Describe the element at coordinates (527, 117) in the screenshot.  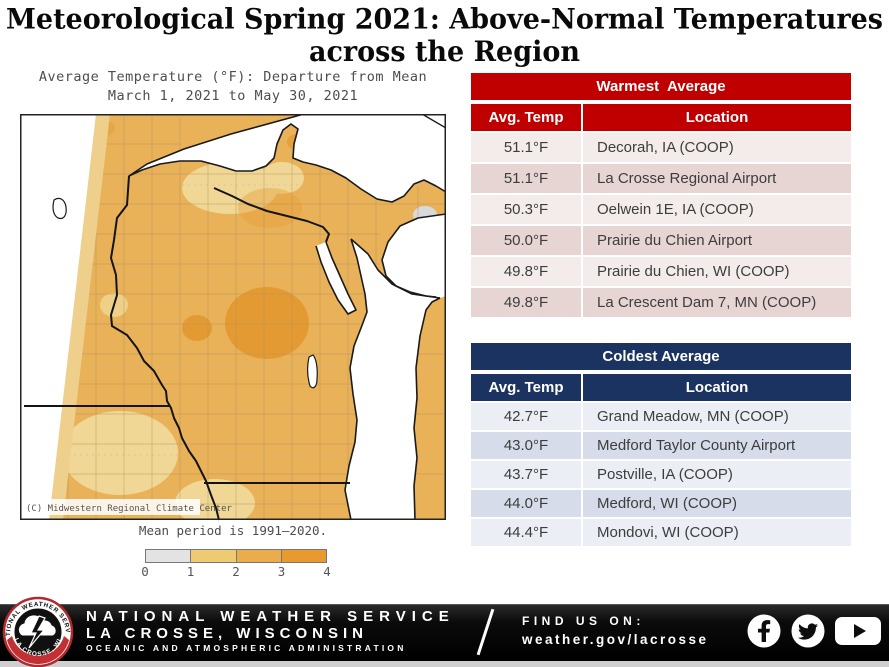
I see `warmest-col-header-temp: Avg. Temp` at that location.